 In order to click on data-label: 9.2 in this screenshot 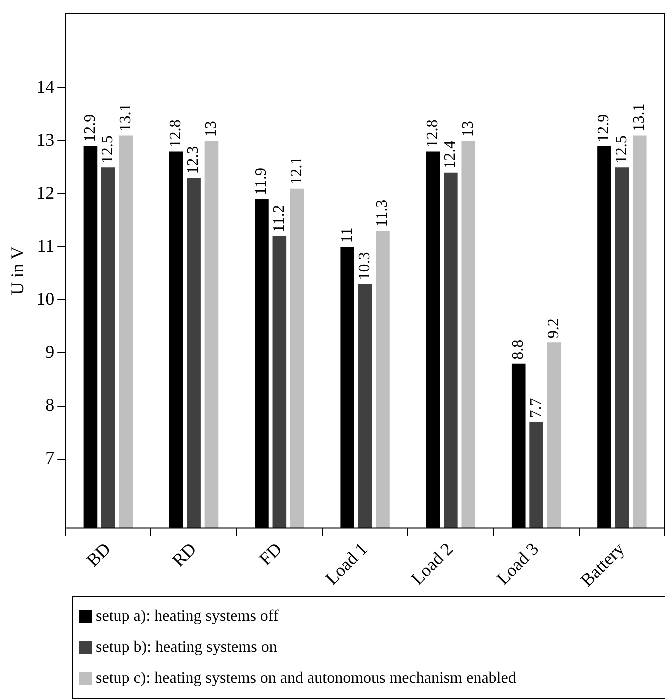, I will do `click(553, 328)`.